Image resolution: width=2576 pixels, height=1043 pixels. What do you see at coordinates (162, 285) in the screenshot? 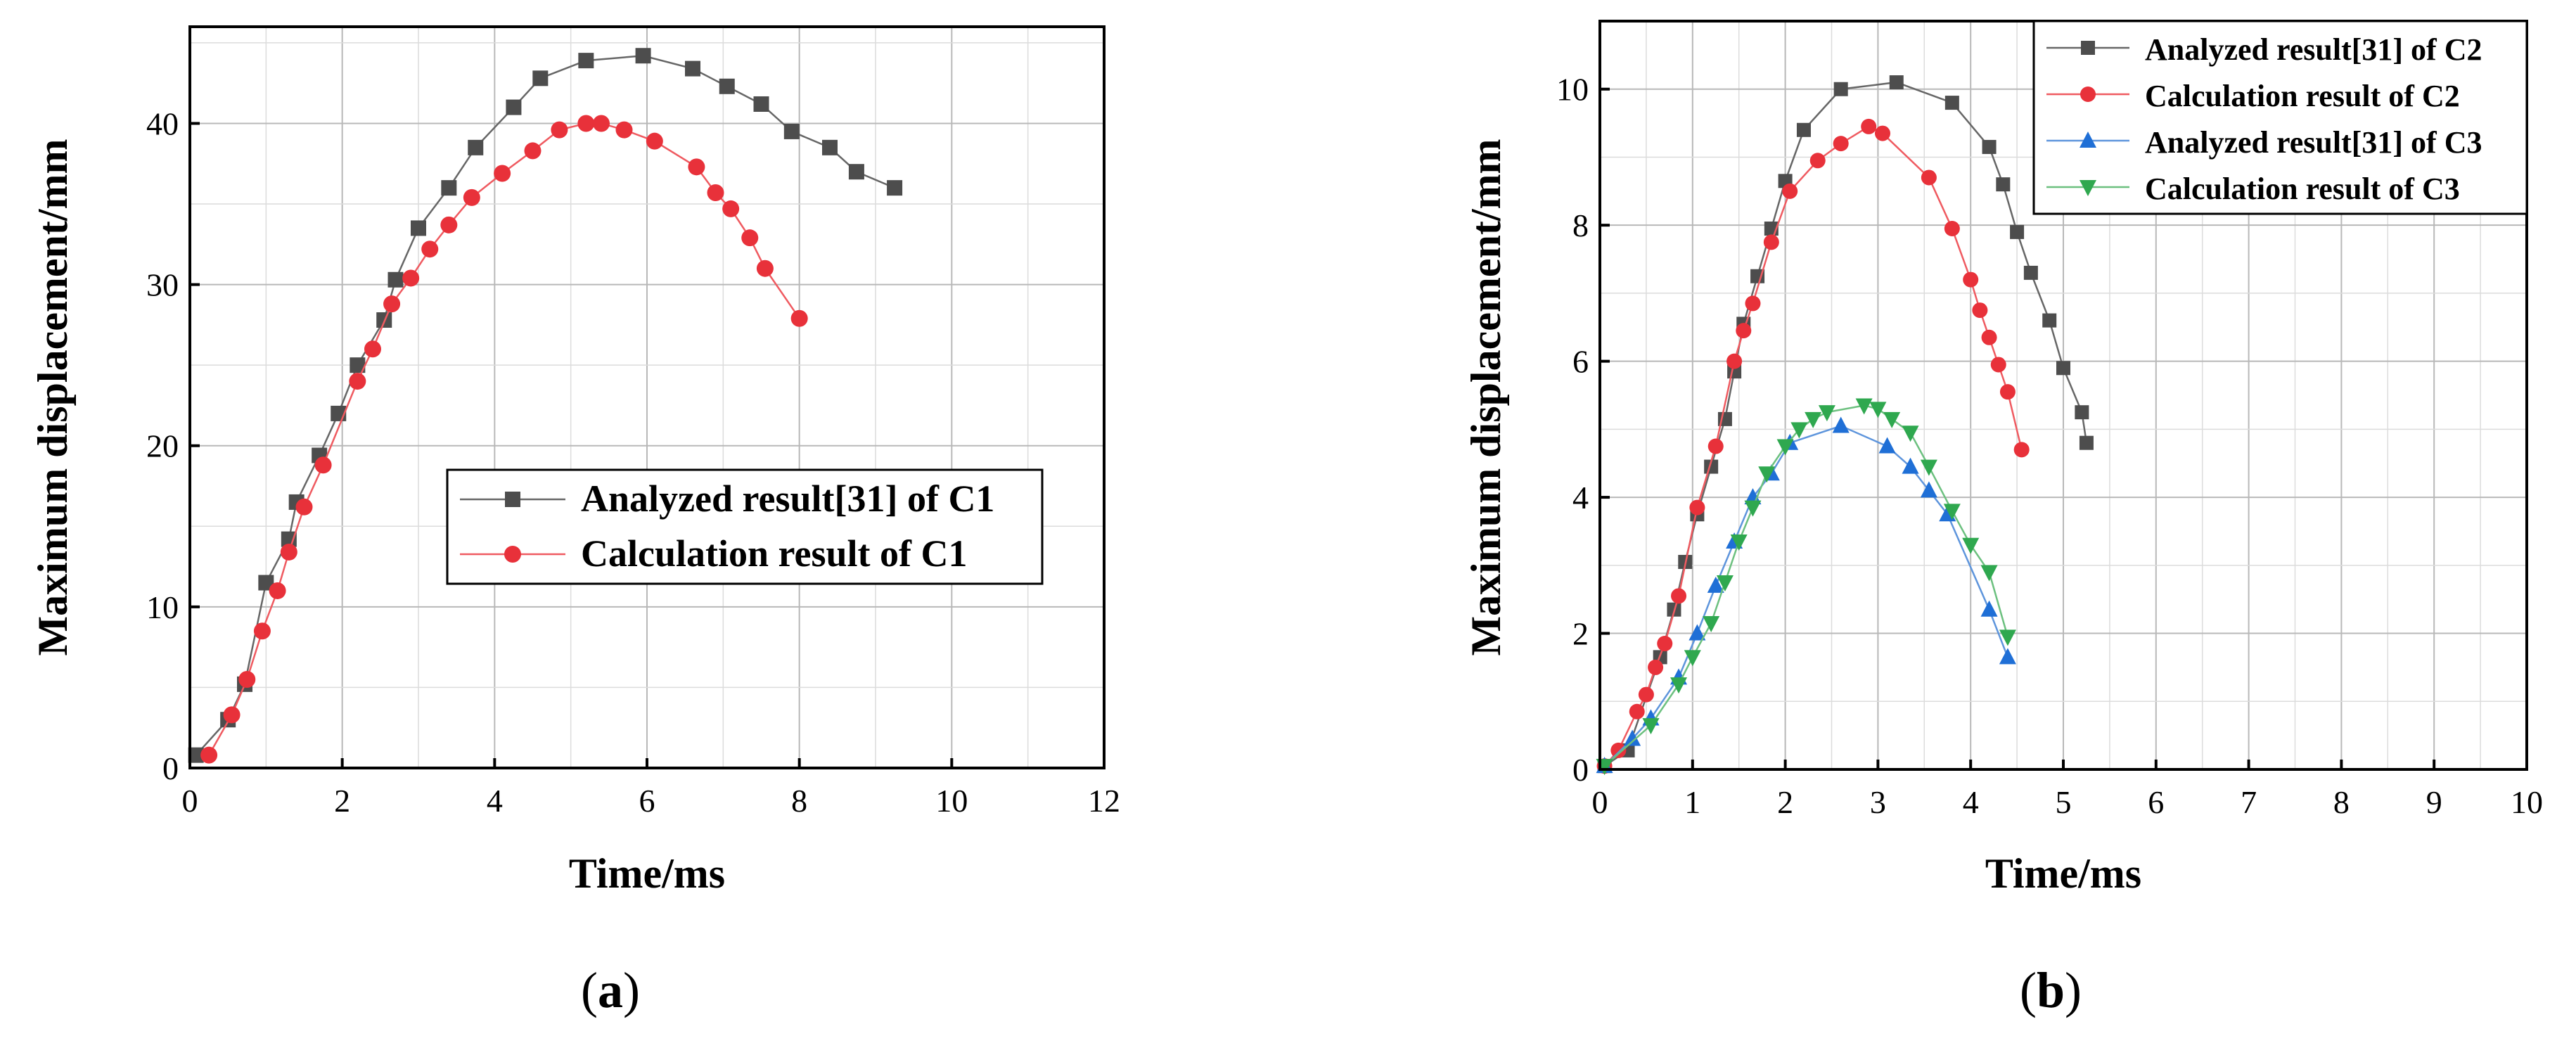
I see `y-tick-label: 30` at bounding box center [162, 285].